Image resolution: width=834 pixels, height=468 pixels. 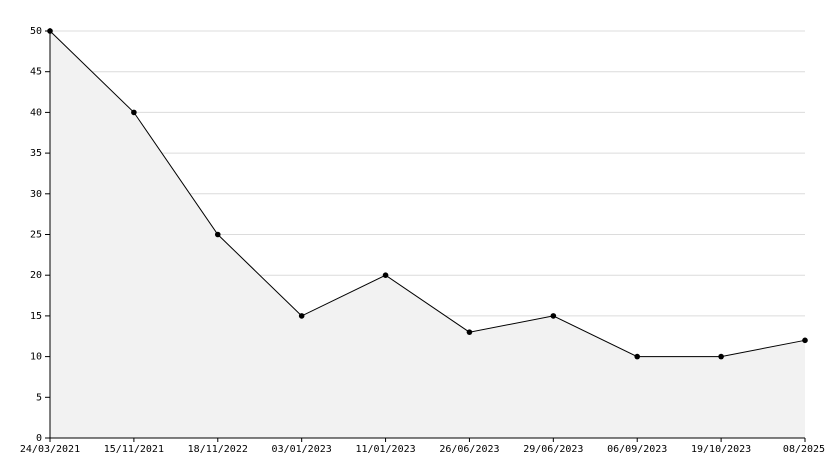 What do you see at coordinates (39, 438) in the screenshot?
I see `y-tick-label: 0` at bounding box center [39, 438].